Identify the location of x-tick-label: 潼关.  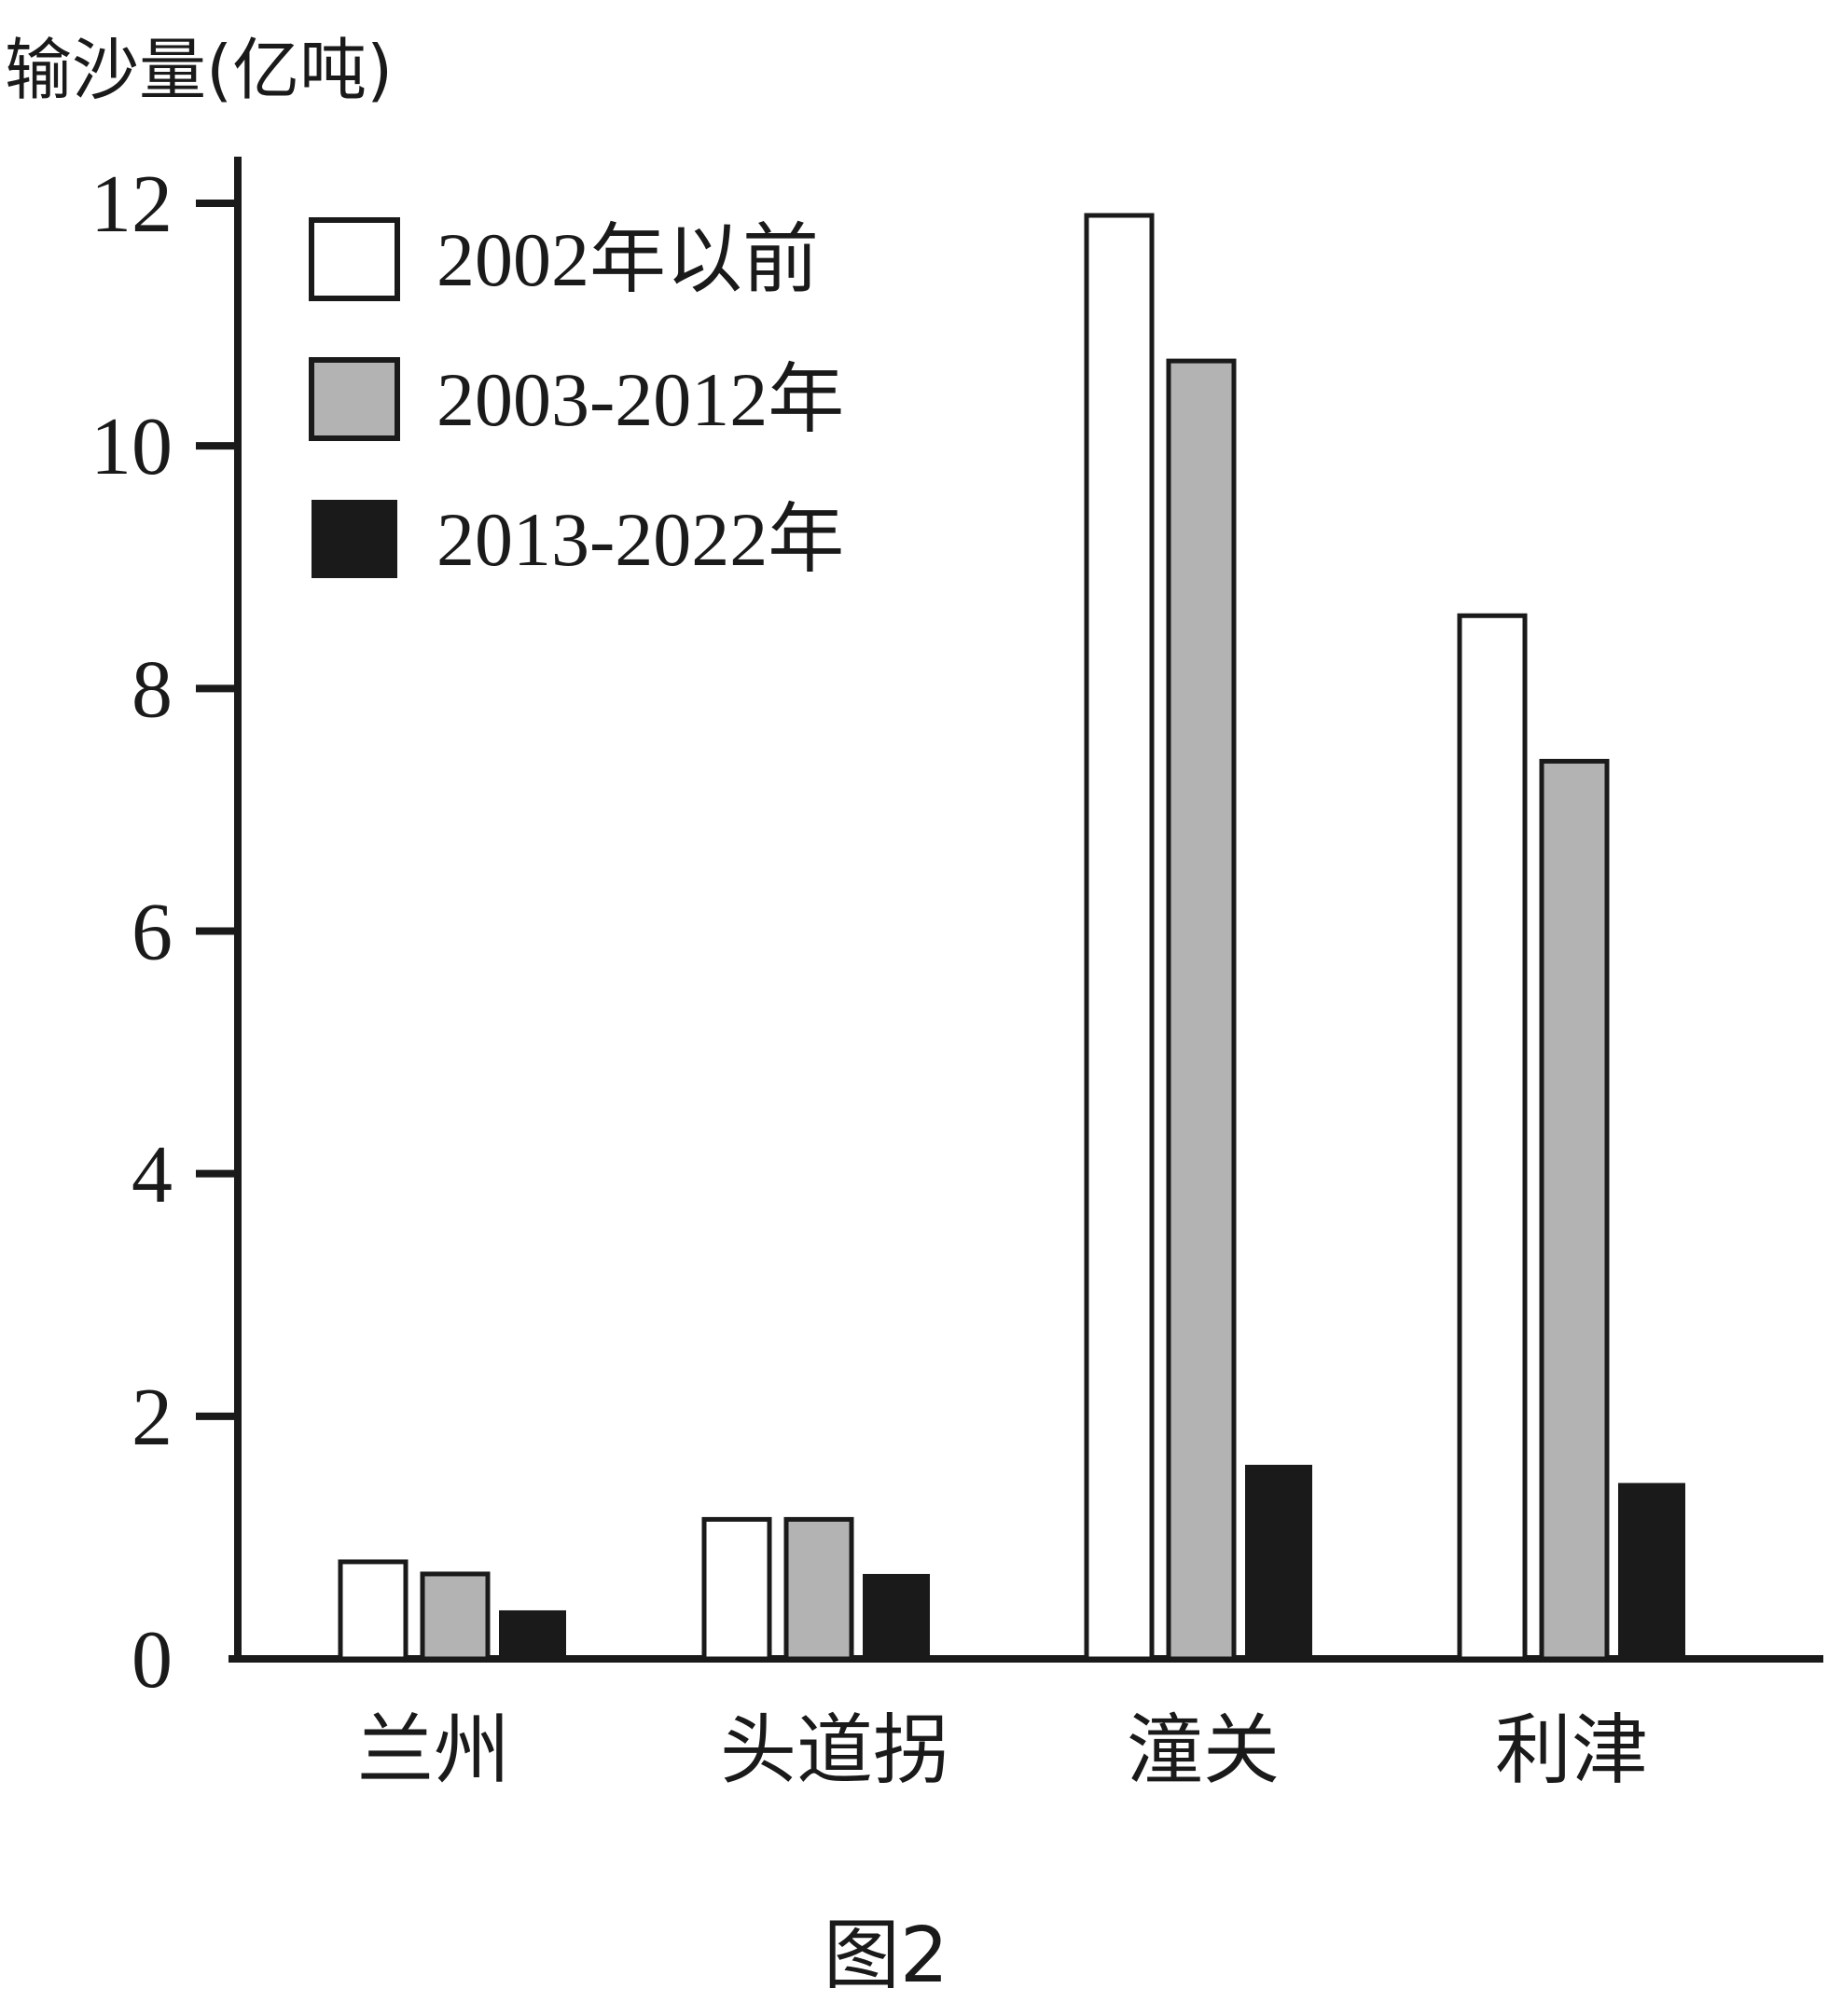
(1203, 1750).